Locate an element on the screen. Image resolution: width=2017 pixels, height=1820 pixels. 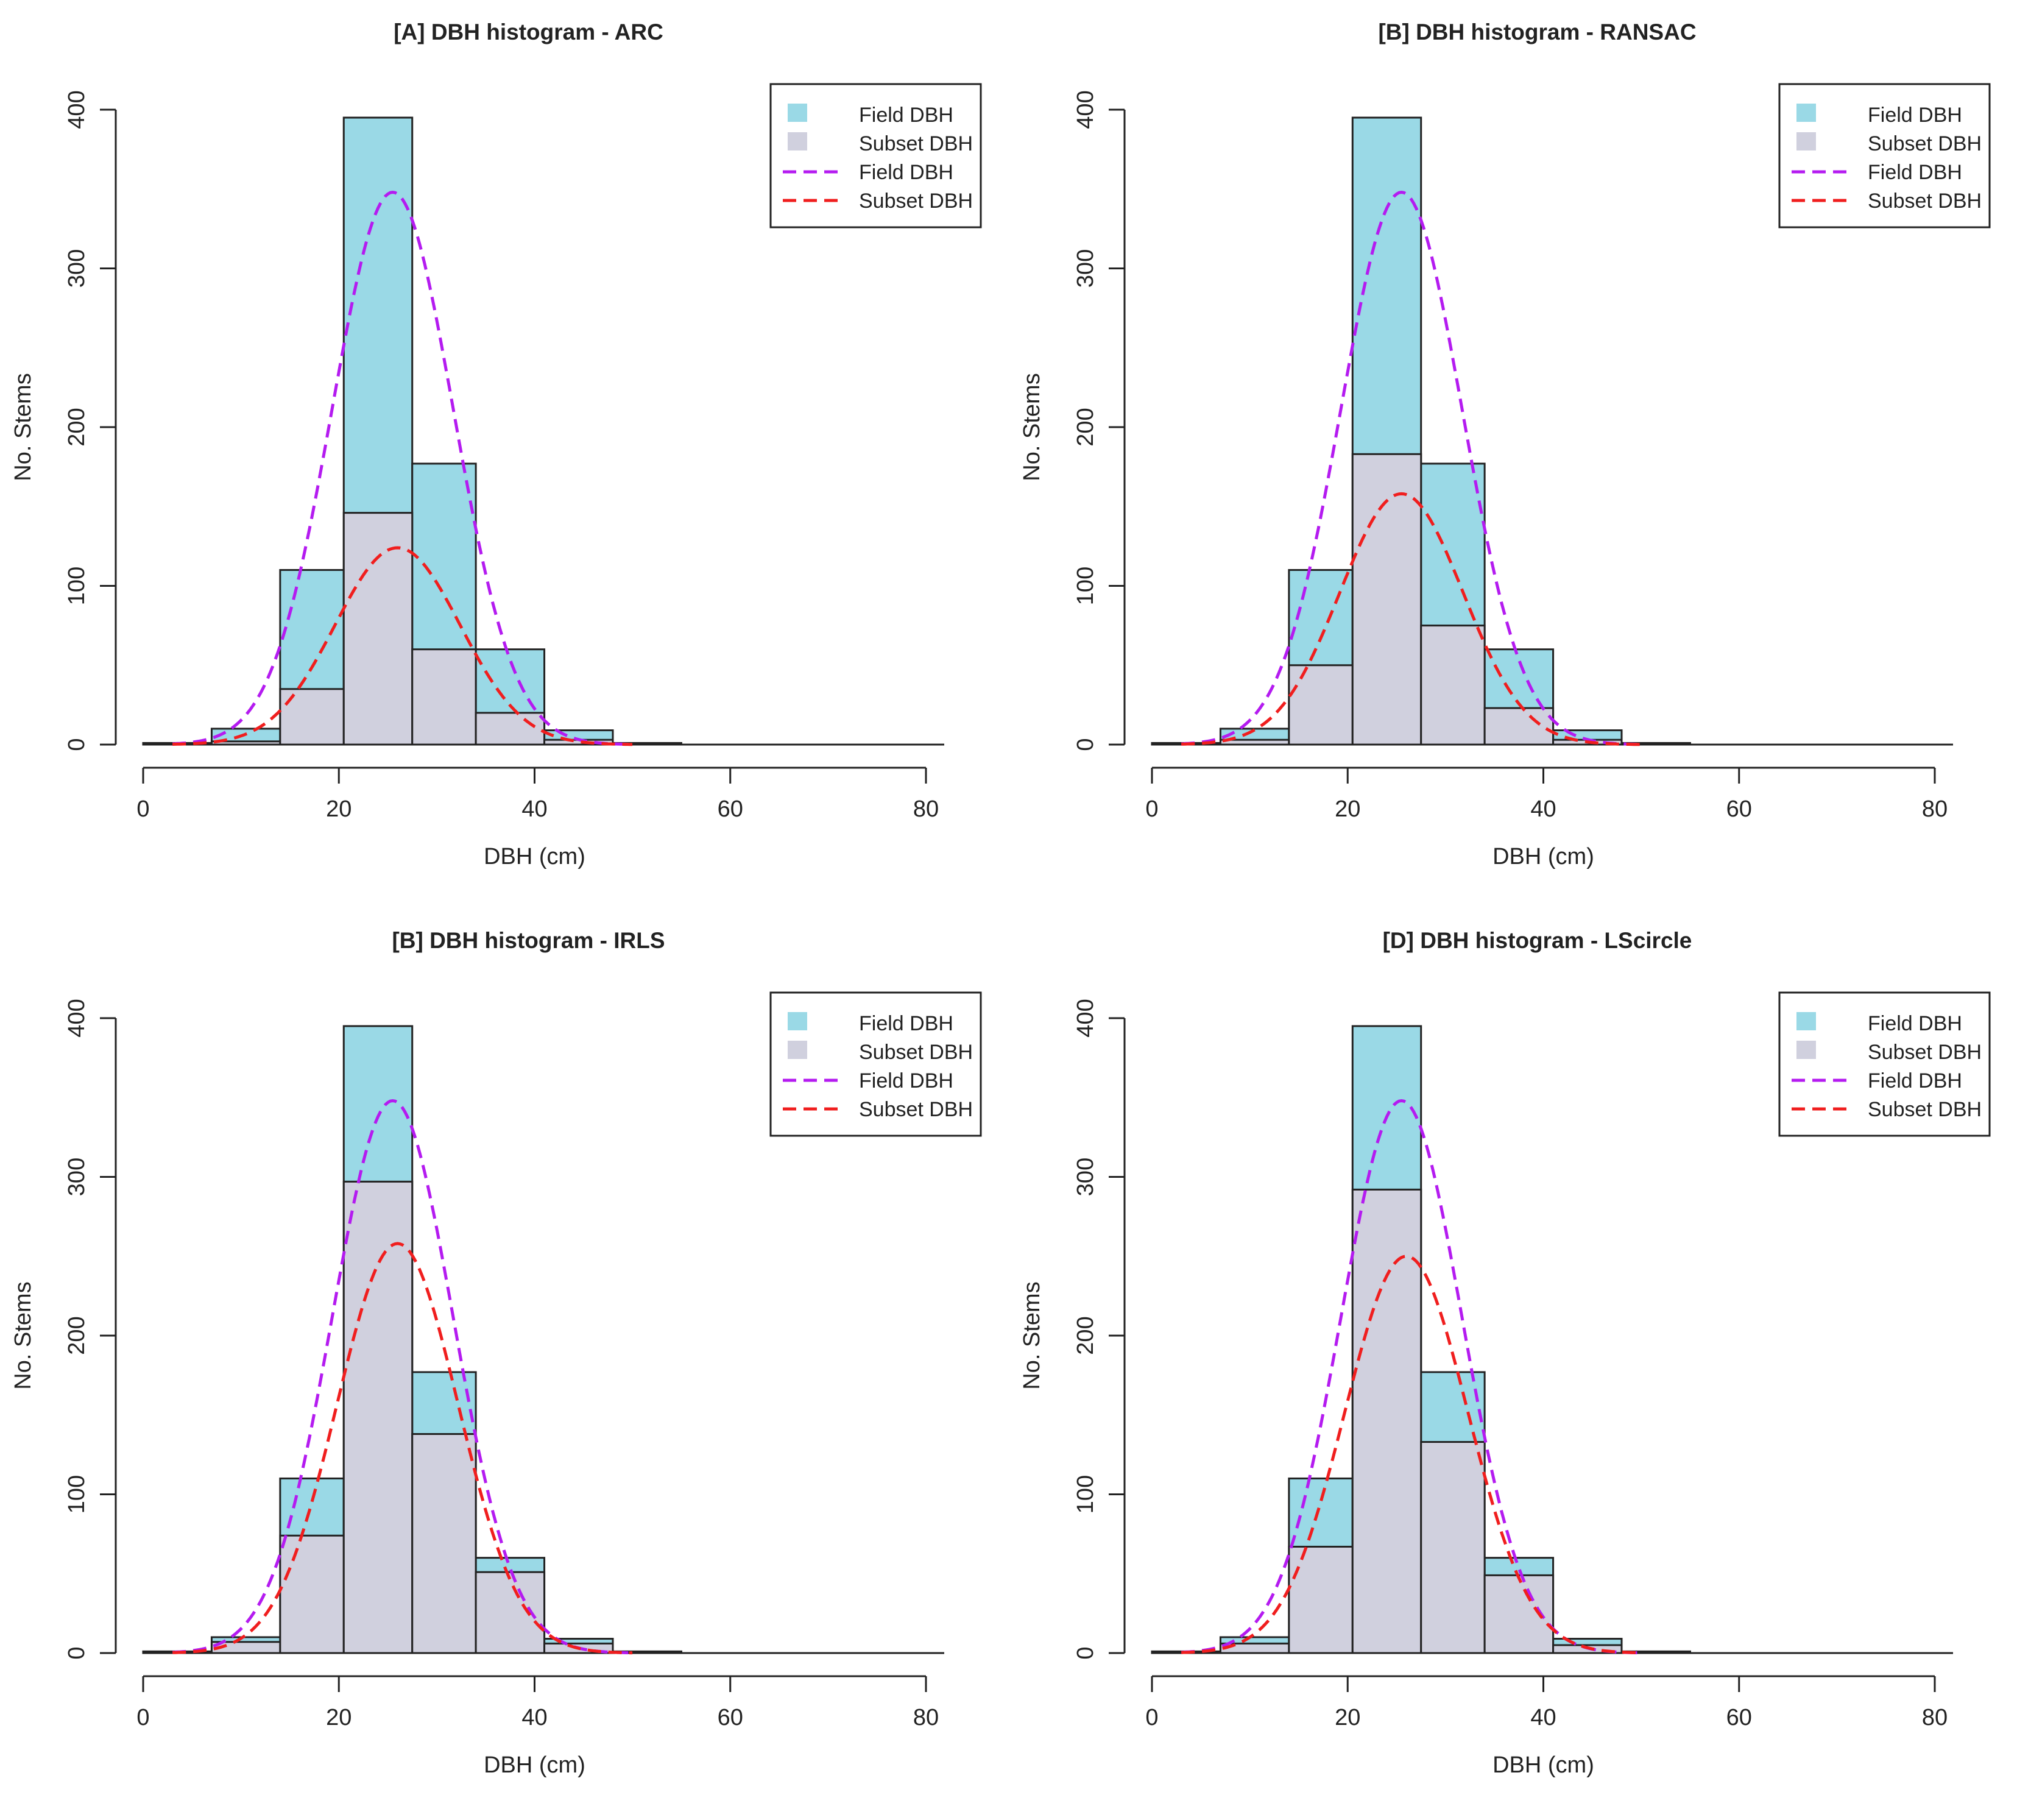
legend-box is located at coordinates (875, 1064).